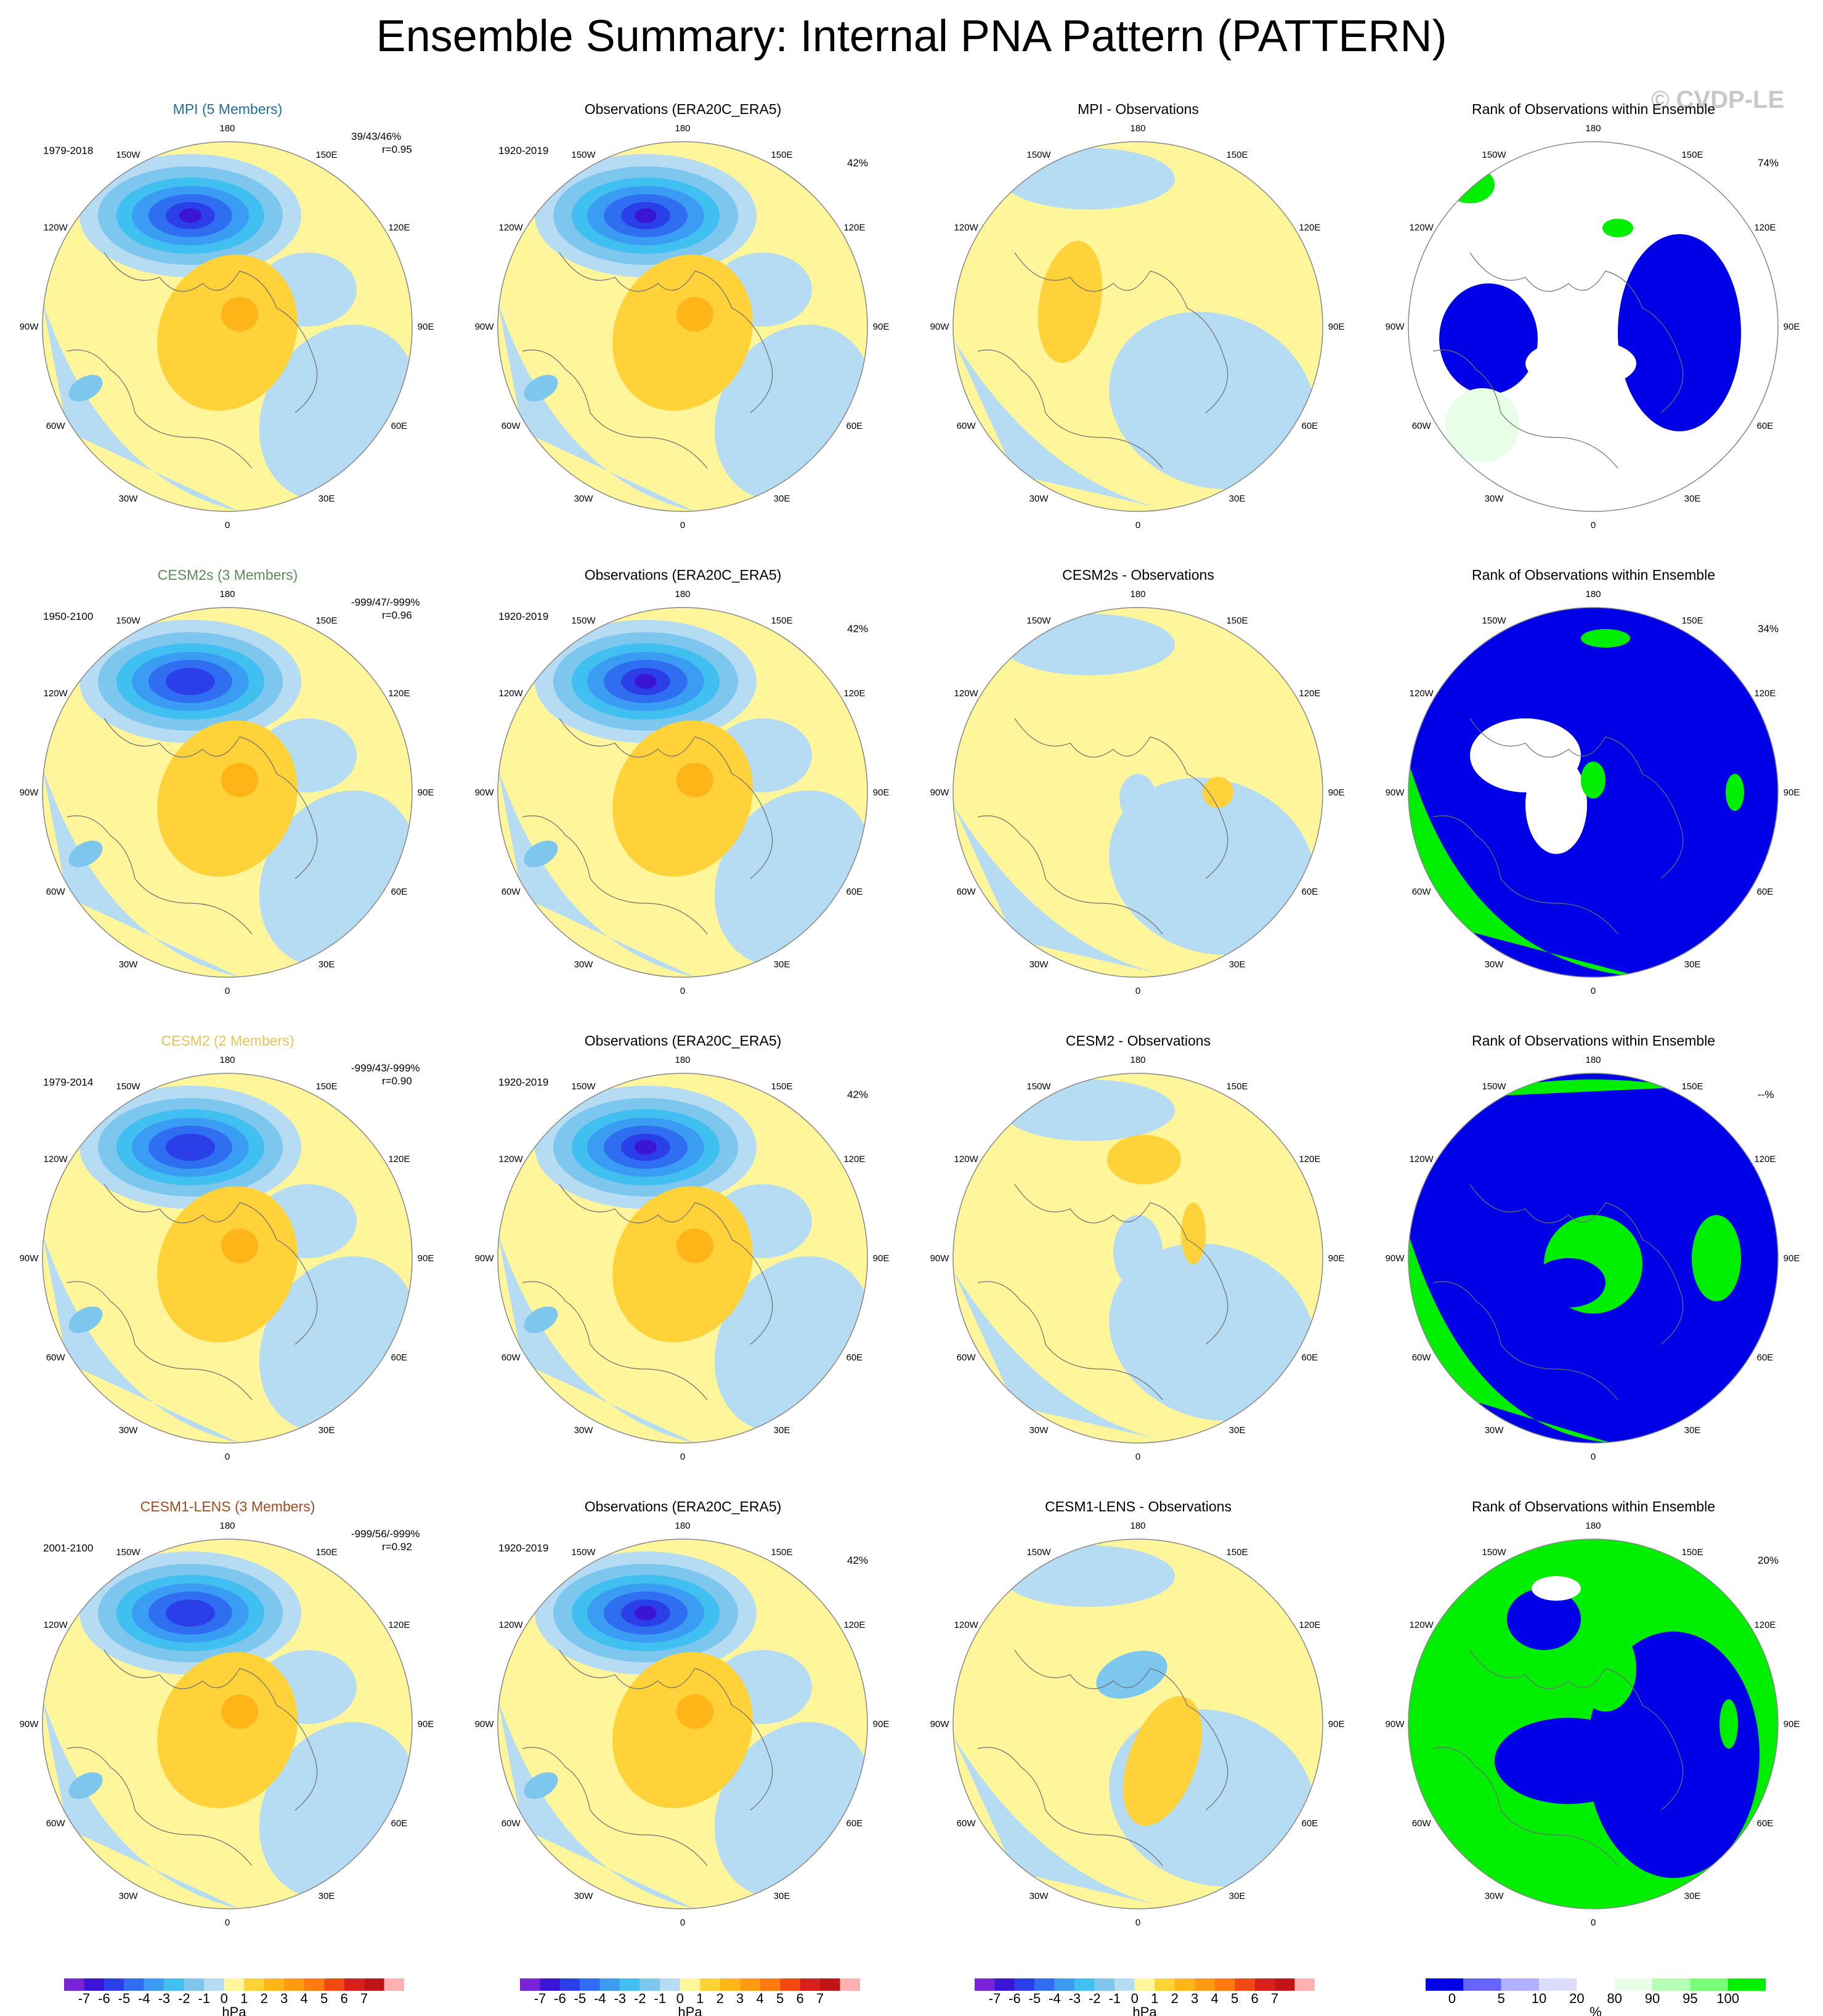 This screenshot has height=2016, width=1823. What do you see at coordinates (284, 1998) in the screenshot?
I see `colorbar-tick: 3` at bounding box center [284, 1998].